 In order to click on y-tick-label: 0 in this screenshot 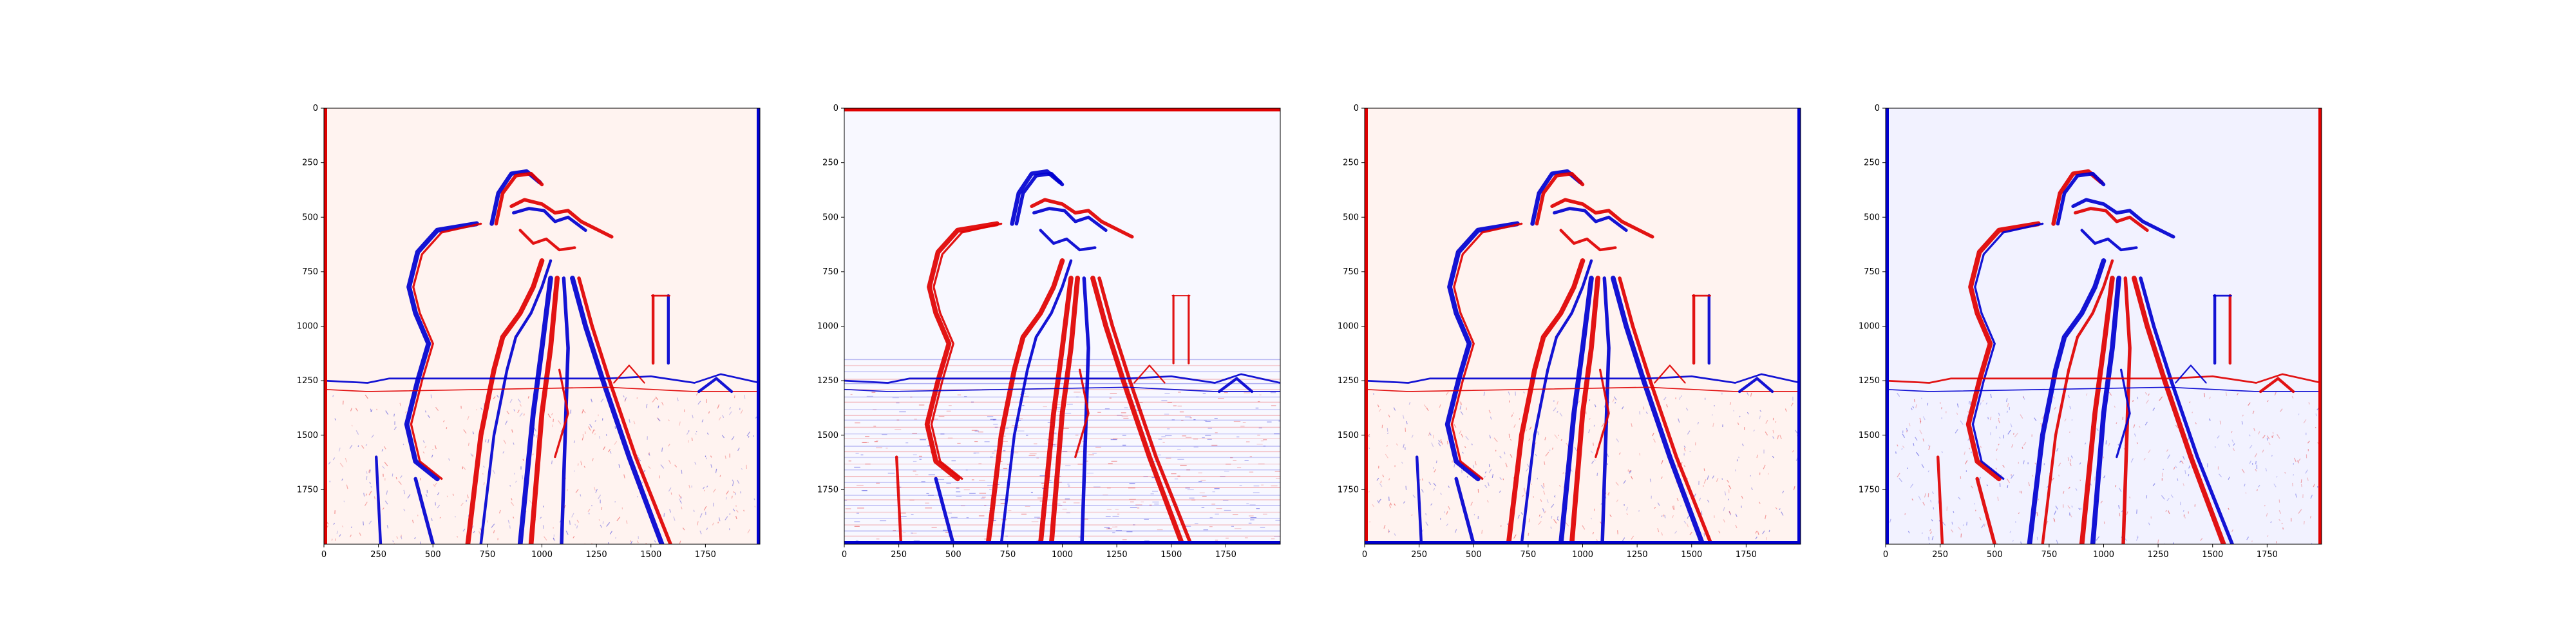, I will do `click(1356, 108)`.